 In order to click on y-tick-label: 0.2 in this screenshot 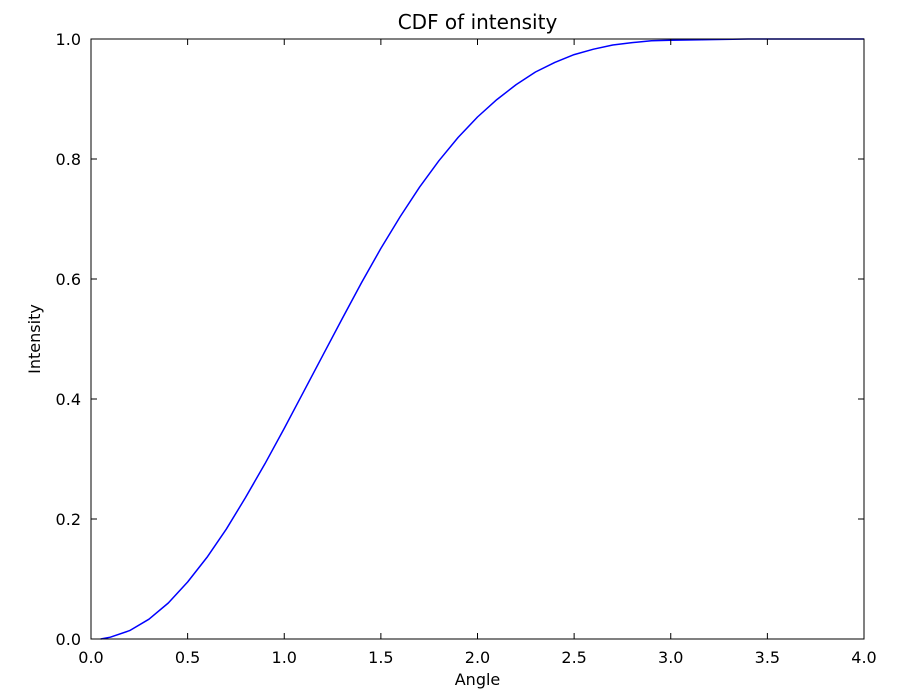, I will do `click(68, 519)`.